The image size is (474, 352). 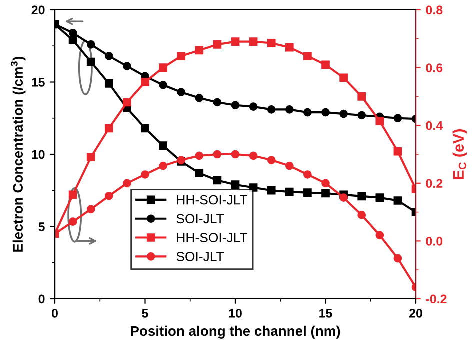 I want to click on y-tick-label: 10, so click(x=38, y=155).